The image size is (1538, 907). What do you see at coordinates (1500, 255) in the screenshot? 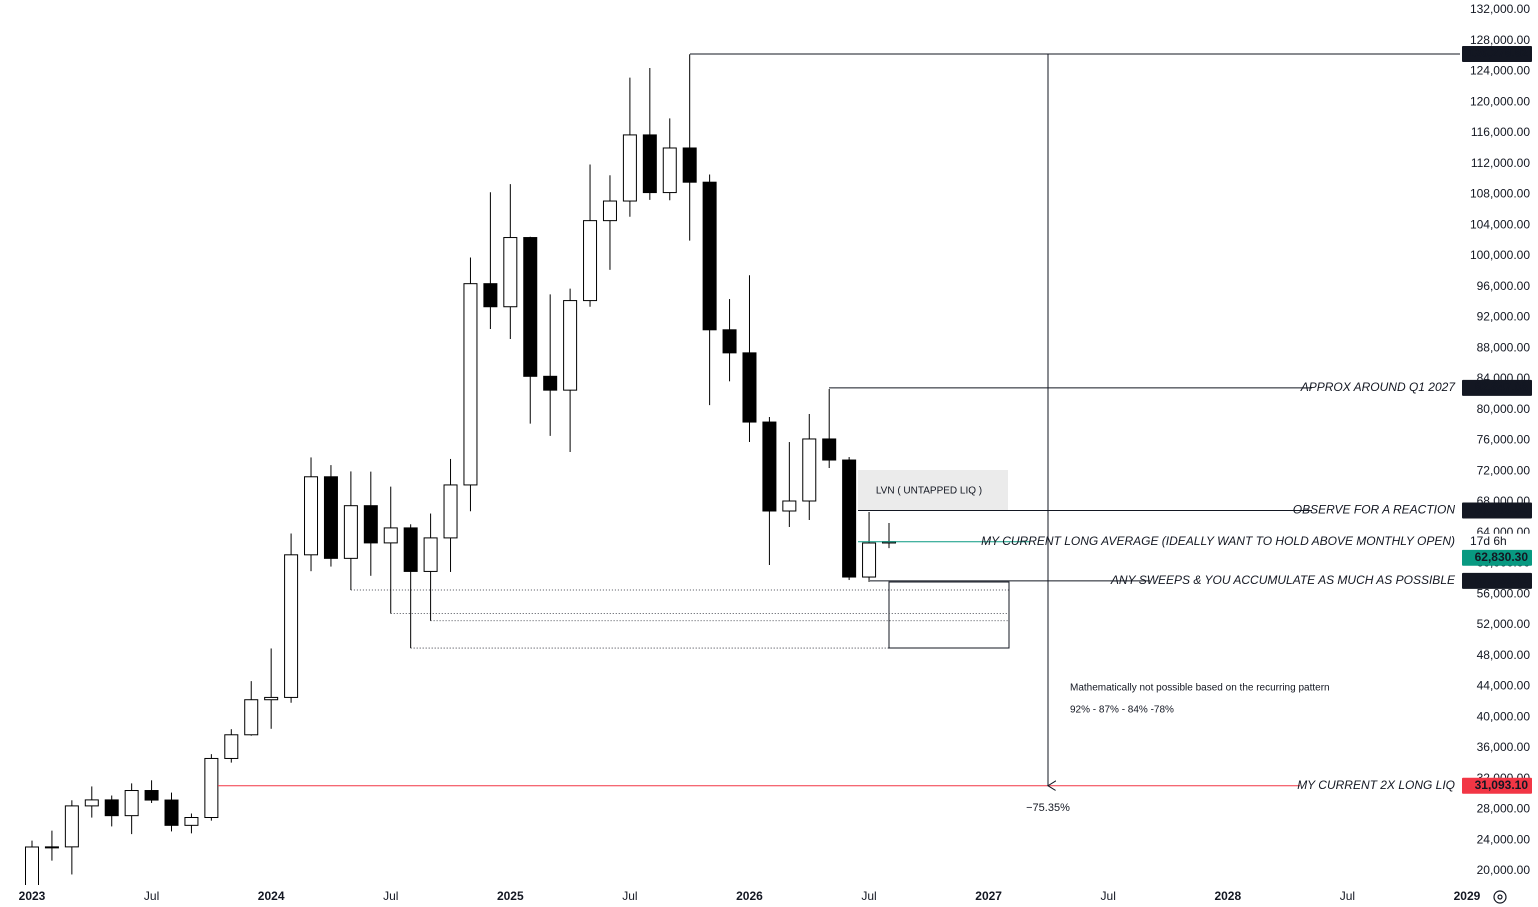
I see `y-tick-label: 100,000.00` at bounding box center [1500, 255].